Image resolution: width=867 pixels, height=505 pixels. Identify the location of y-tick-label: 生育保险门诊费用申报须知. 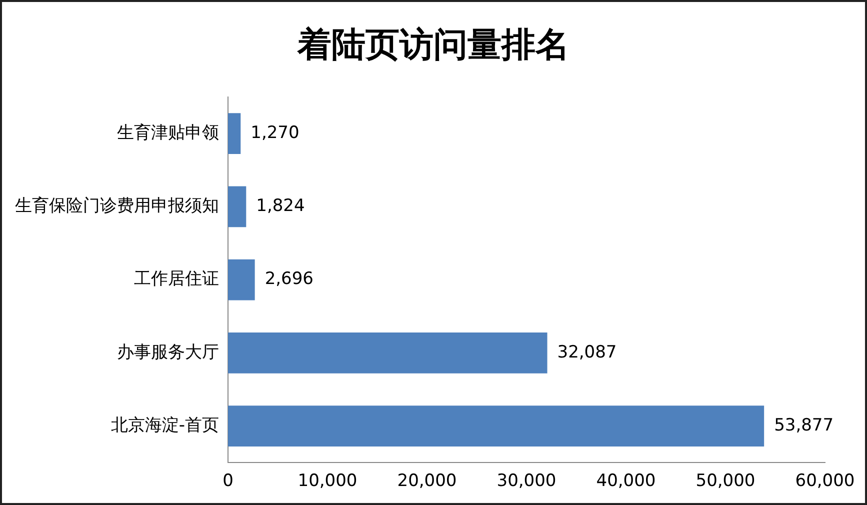
(117, 206).